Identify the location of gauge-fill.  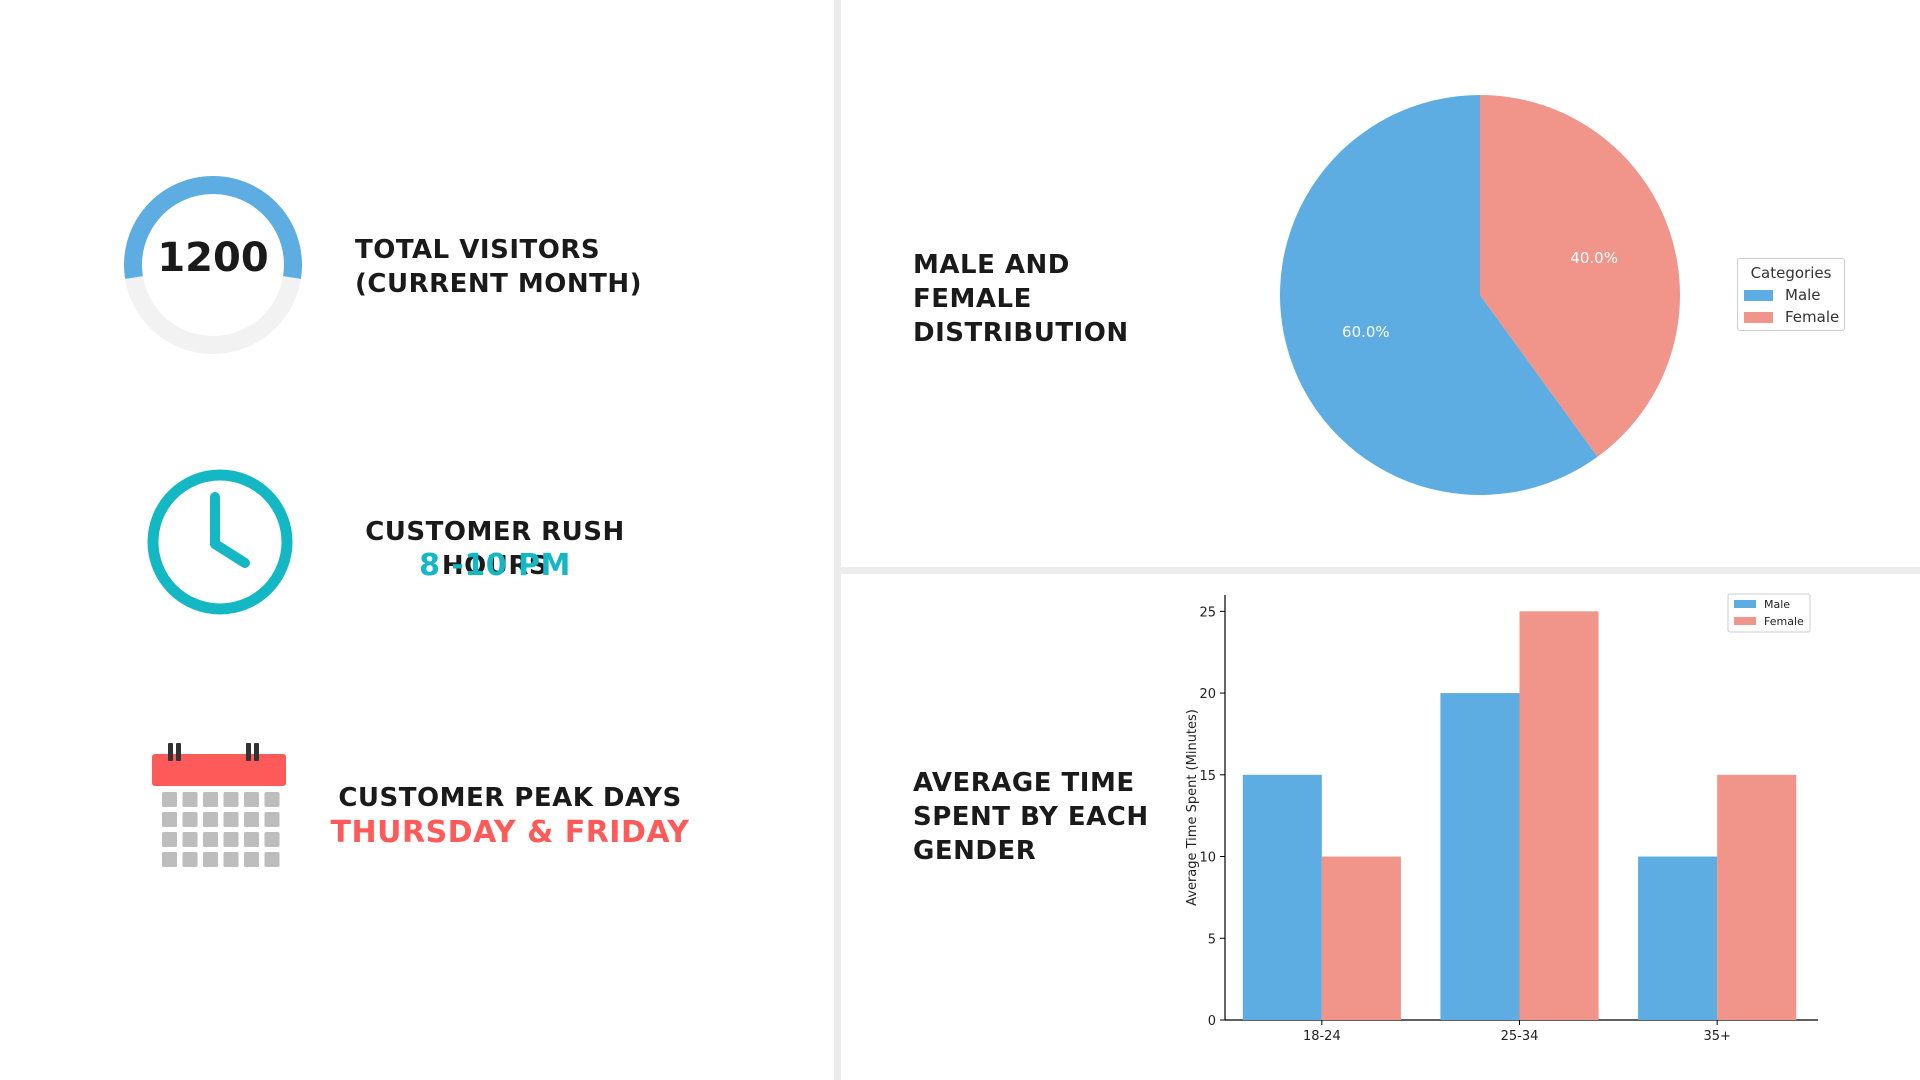
(213, 227).